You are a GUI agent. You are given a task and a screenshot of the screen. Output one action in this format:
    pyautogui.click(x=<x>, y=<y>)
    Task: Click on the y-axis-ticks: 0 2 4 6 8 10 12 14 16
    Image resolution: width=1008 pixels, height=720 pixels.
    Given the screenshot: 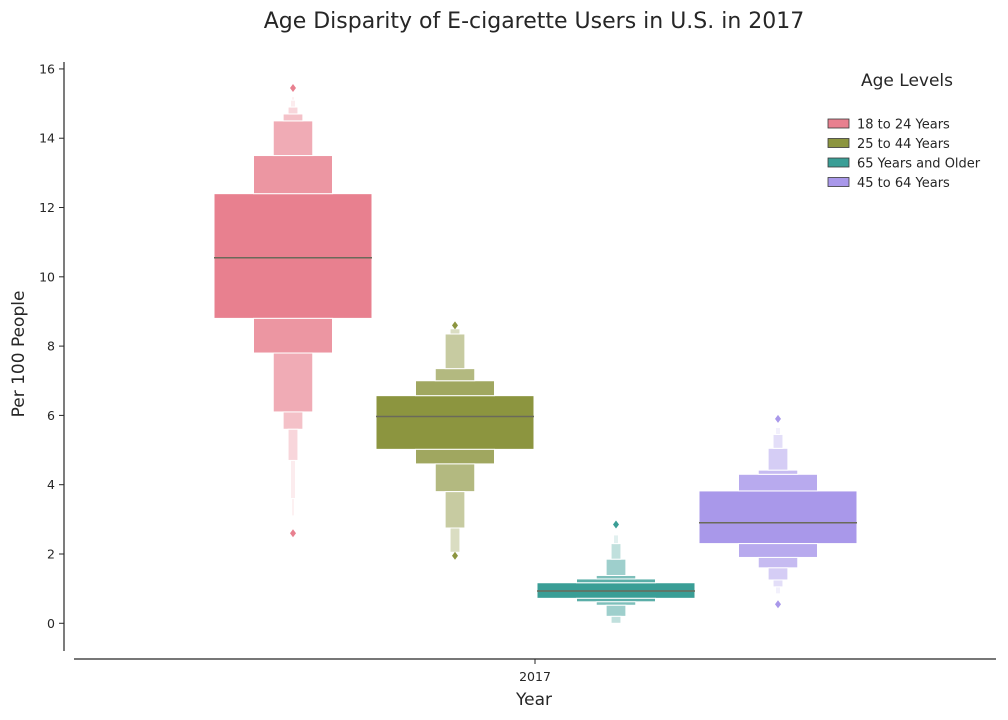 What is the action you would take?
    pyautogui.click(x=51, y=346)
    